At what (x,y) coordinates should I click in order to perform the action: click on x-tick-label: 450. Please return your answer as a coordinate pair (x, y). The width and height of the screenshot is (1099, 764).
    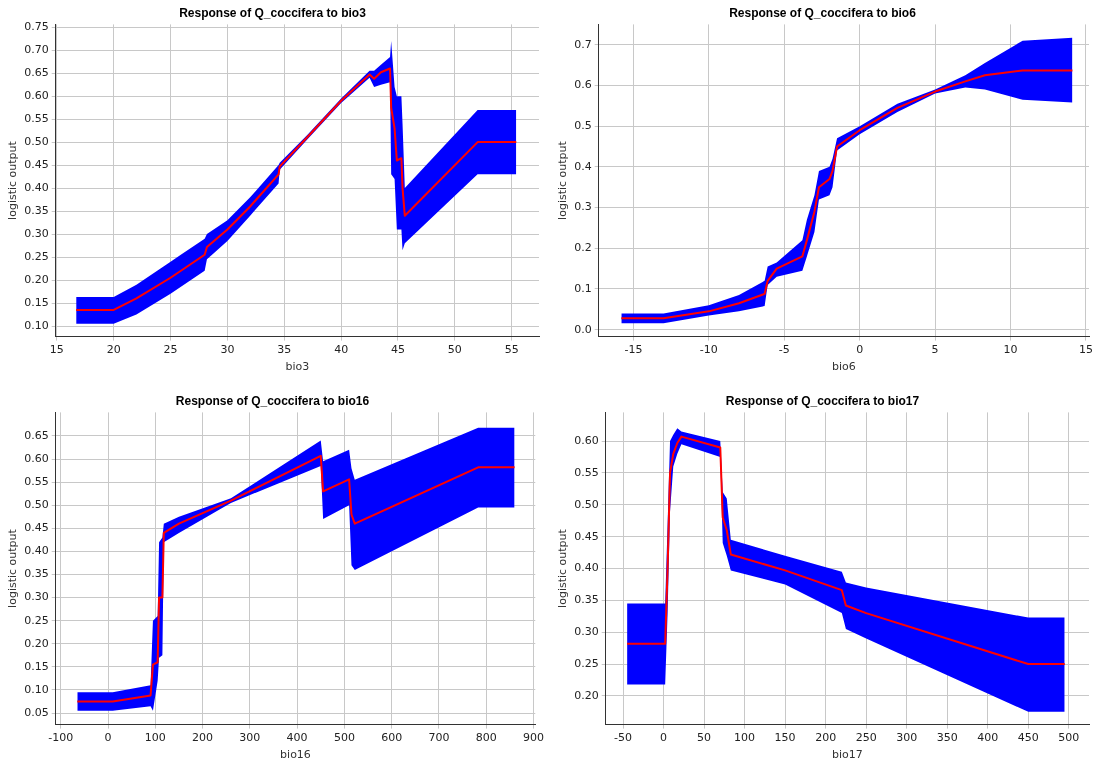
    Looking at the image, I should click on (1028, 738).